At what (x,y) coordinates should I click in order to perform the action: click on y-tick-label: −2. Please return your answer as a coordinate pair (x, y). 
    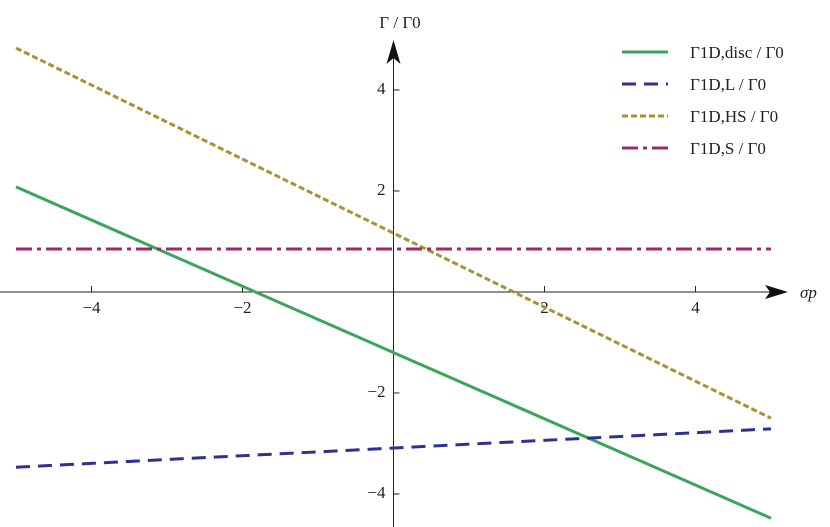
    Looking at the image, I should click on (376, 391).